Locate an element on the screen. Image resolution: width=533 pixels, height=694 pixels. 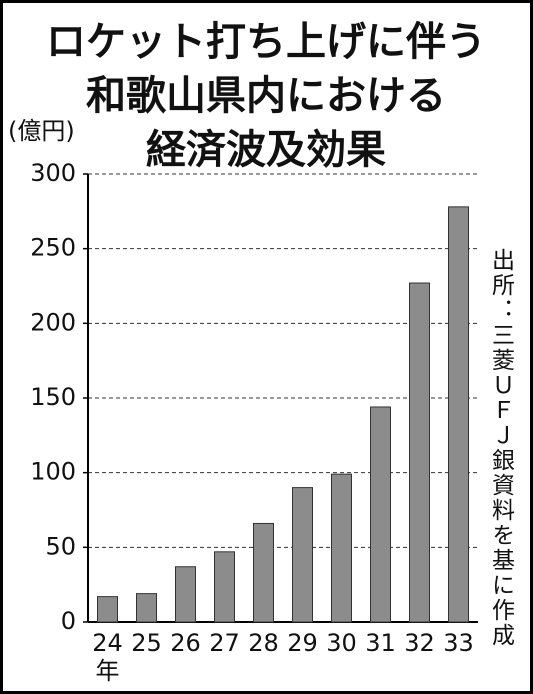
y-axis-label: (億円) is located at coordinates (41, 131).